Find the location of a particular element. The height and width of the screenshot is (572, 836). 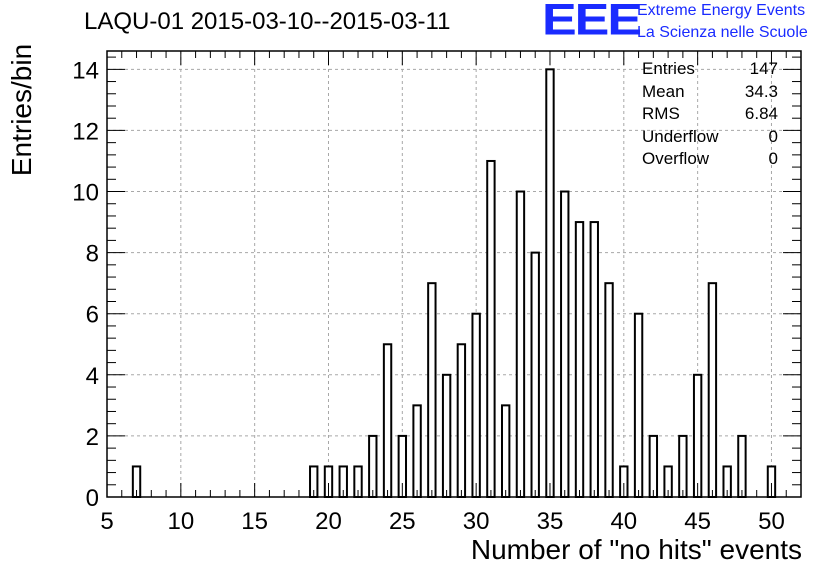

eee-logo: EEE is located at coordinates (592, 22).